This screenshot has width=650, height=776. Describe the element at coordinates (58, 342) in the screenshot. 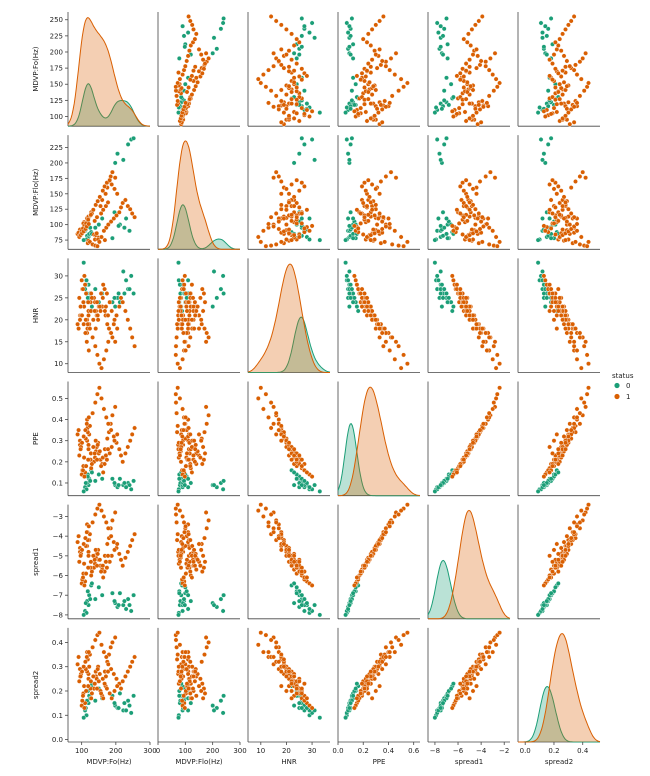

I see `y-tick-label: 15` at that location.